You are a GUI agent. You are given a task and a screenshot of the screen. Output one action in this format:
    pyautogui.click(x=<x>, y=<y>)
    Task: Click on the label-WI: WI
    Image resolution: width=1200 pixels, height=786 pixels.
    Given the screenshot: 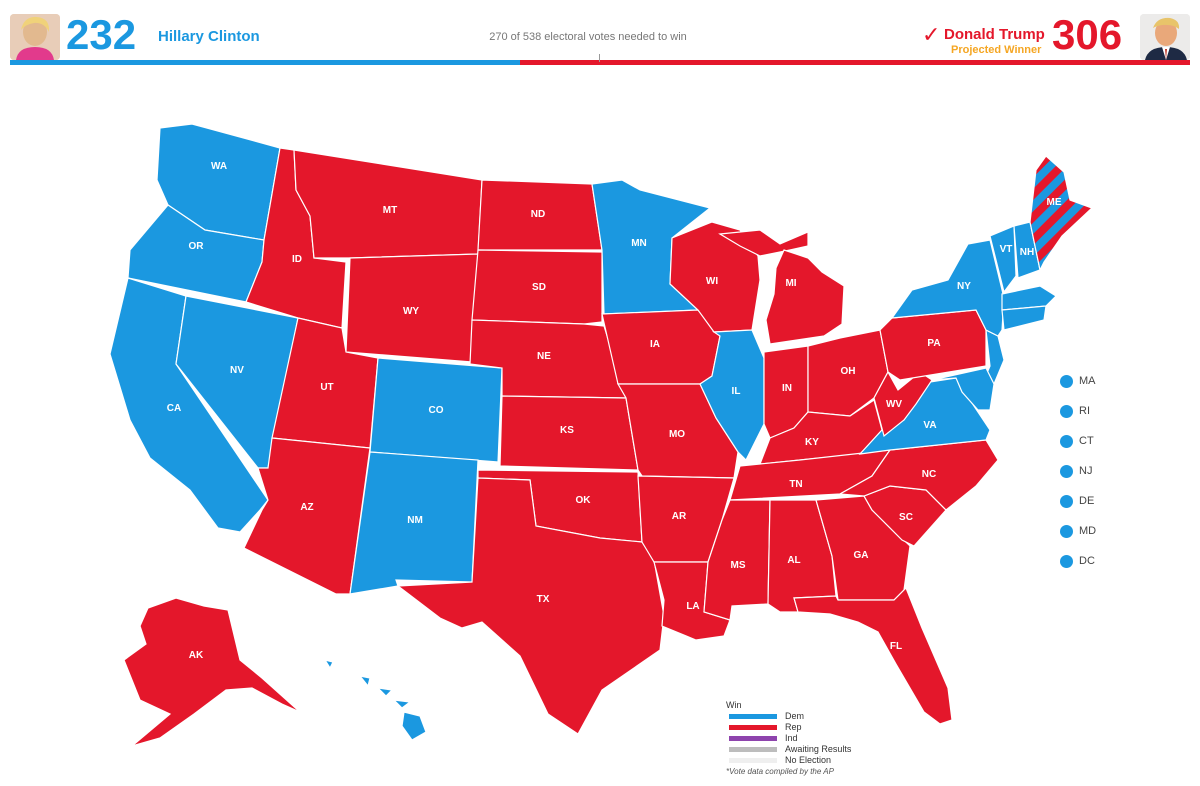 What is the action you would take?
    pyautogui.click(x=712, y=281)
    